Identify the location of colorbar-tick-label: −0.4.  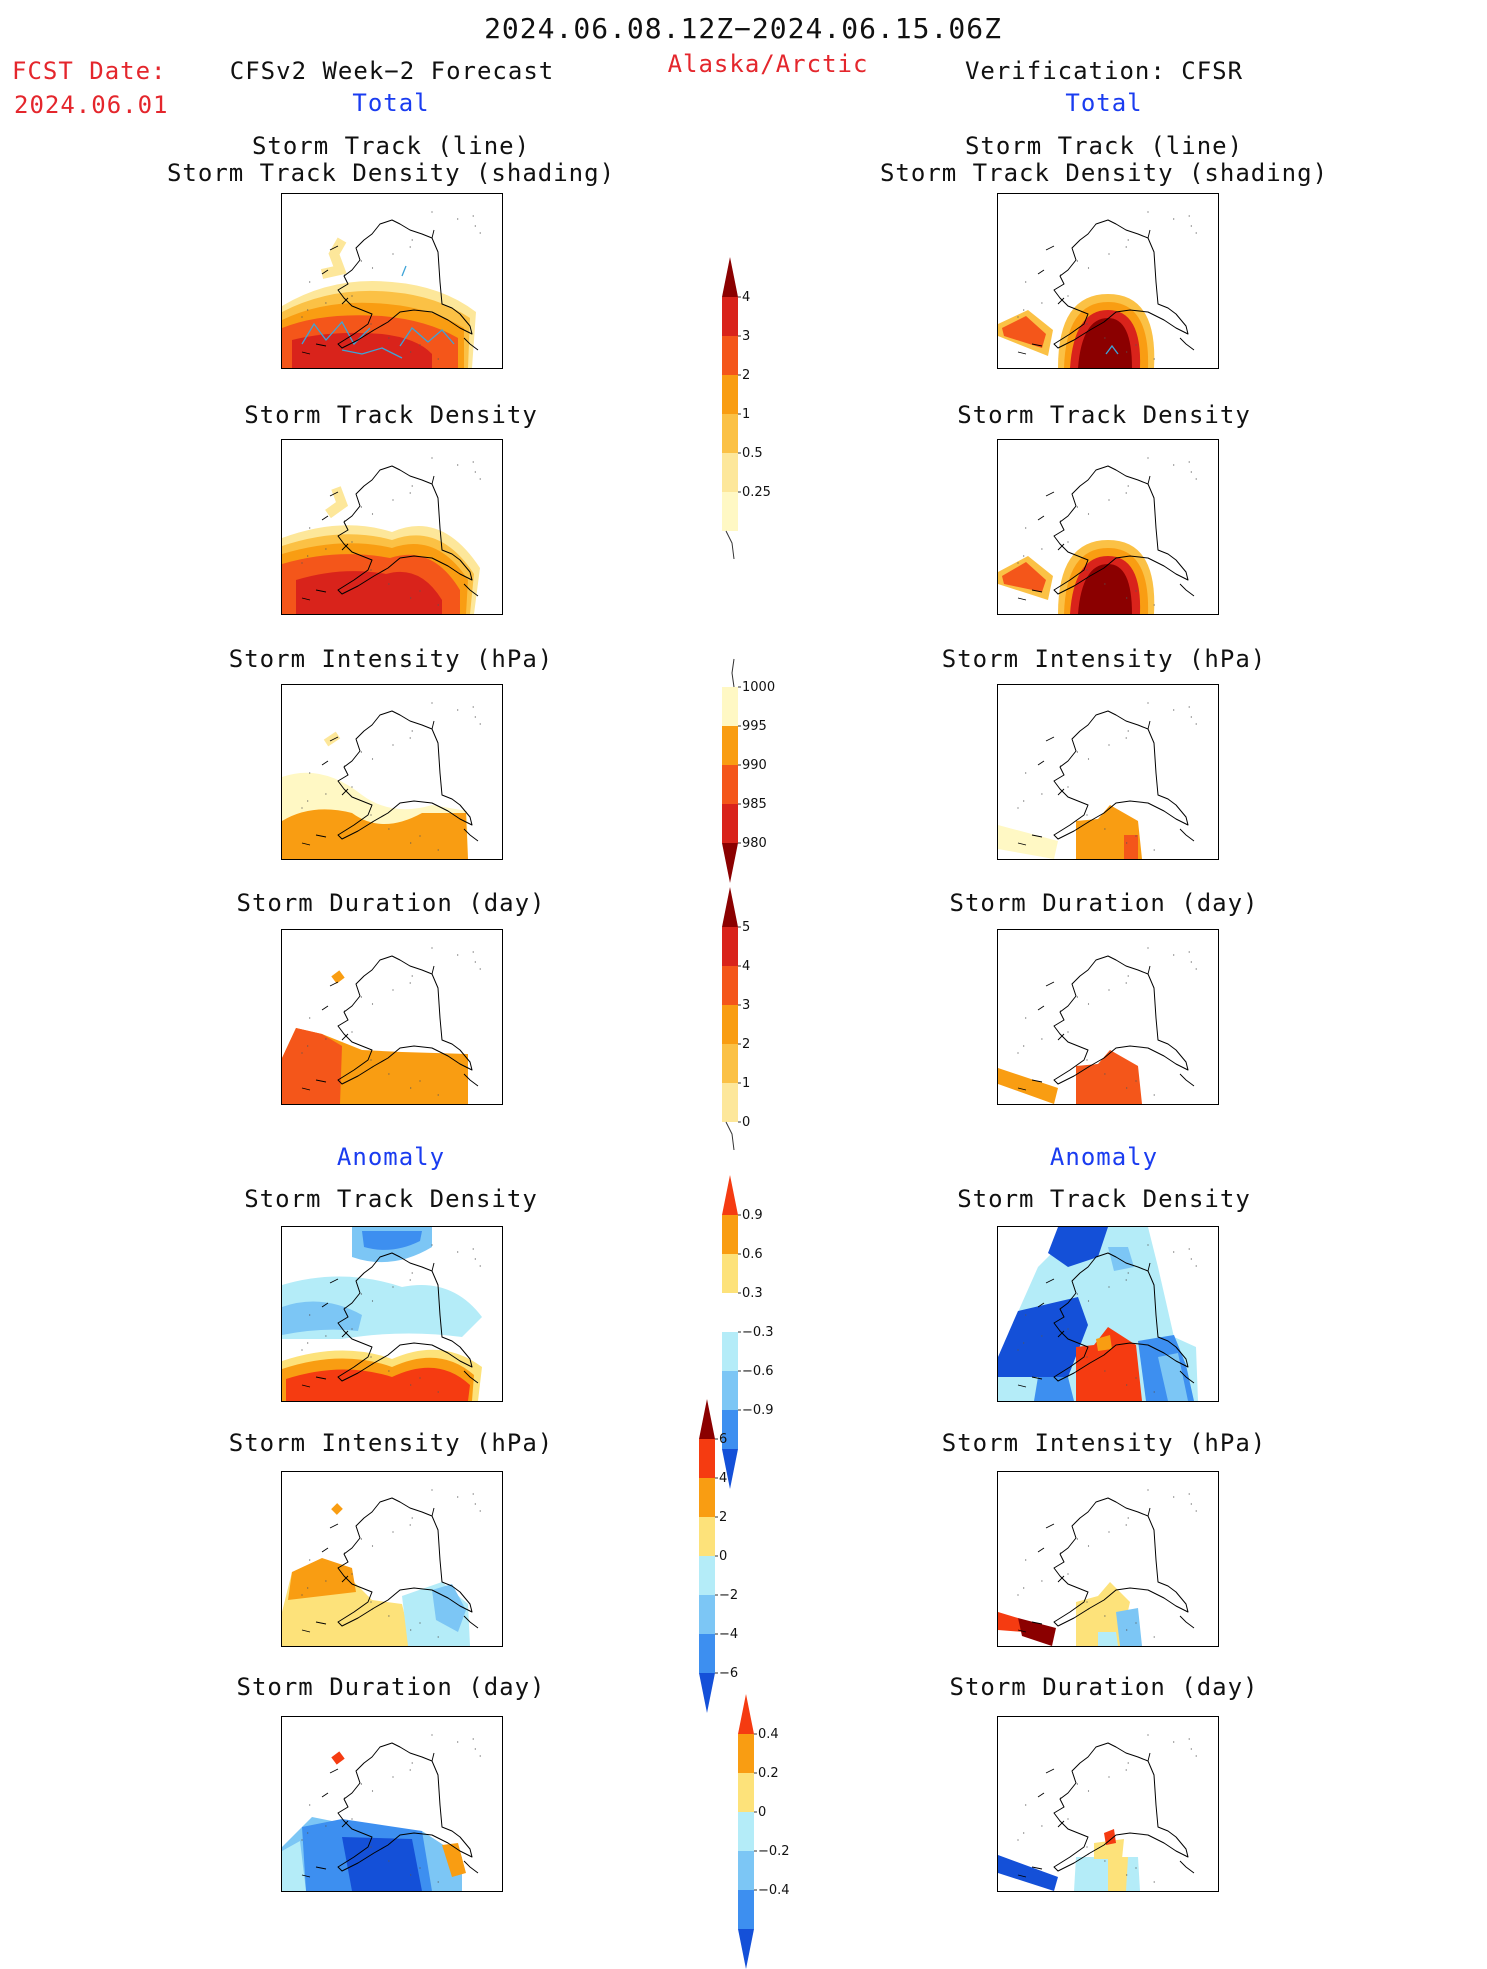
(774, 1890).